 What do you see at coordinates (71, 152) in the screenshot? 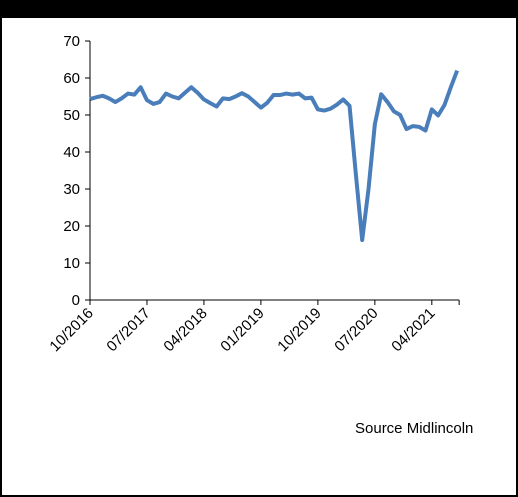
I see `y-tick-label: 40` at bounding box center [71, 152].